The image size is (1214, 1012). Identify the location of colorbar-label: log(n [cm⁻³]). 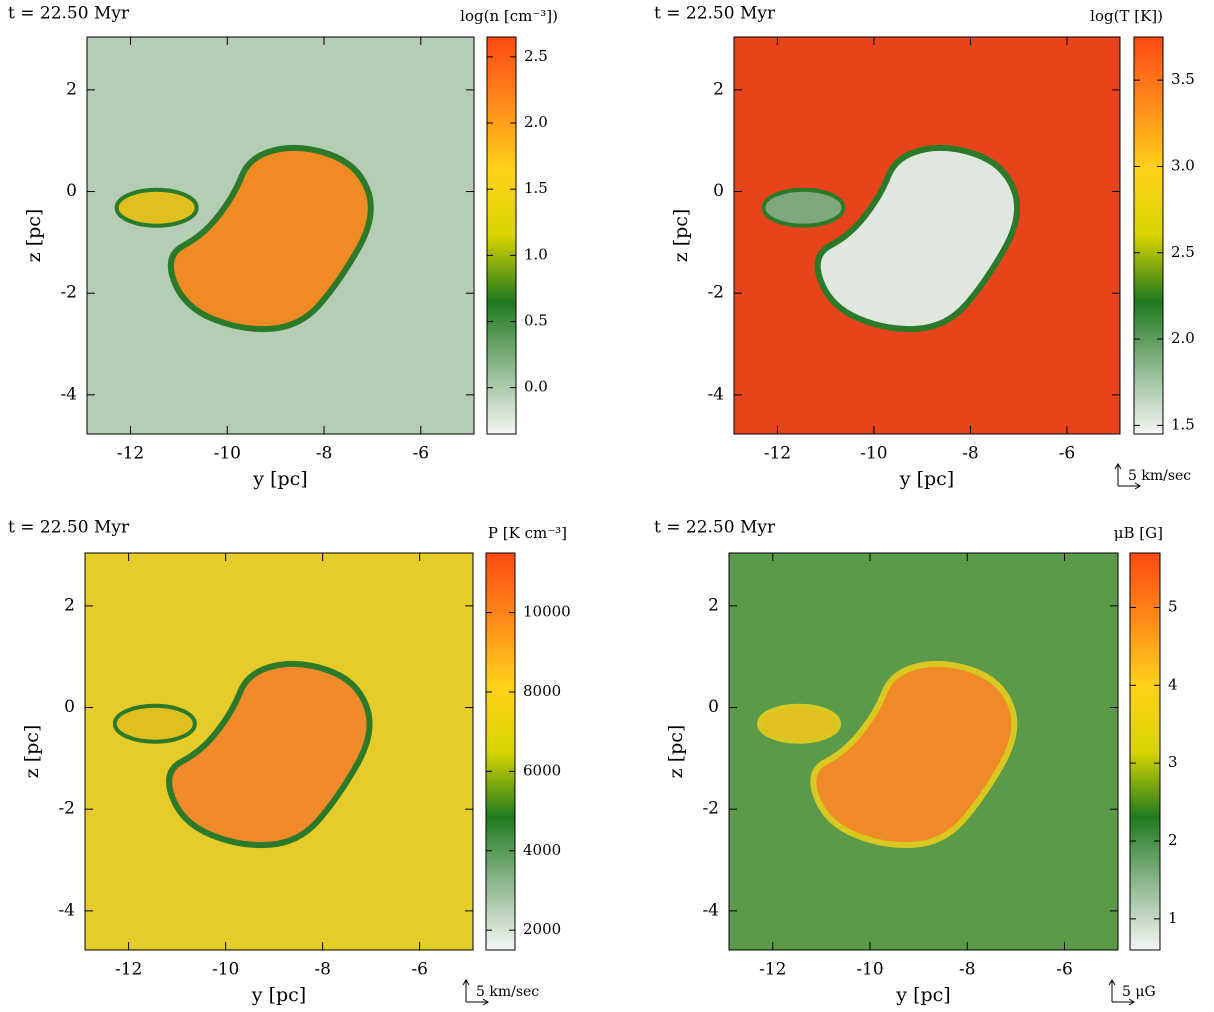
(509, 16).